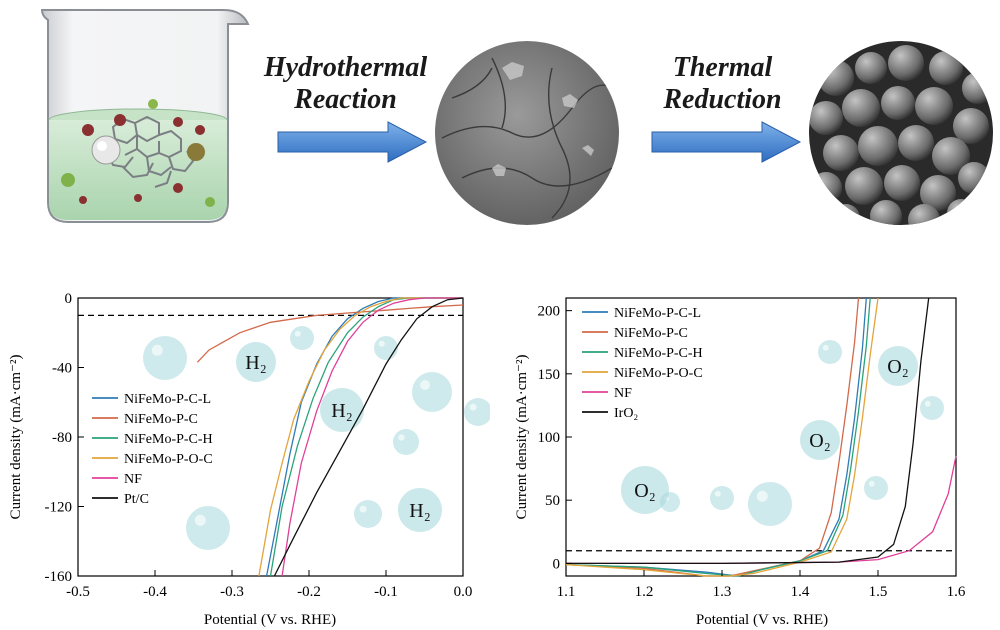  I want to click on oer-y-tick-label: 200, so click(549, 312).